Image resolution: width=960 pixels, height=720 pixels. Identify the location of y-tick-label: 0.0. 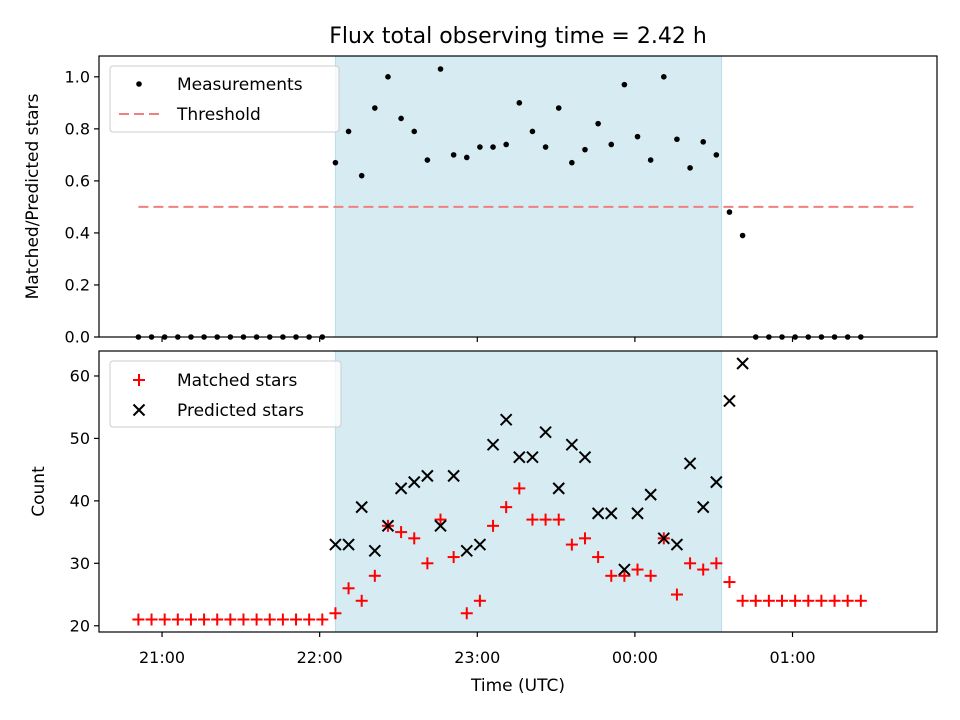
(77, 337).